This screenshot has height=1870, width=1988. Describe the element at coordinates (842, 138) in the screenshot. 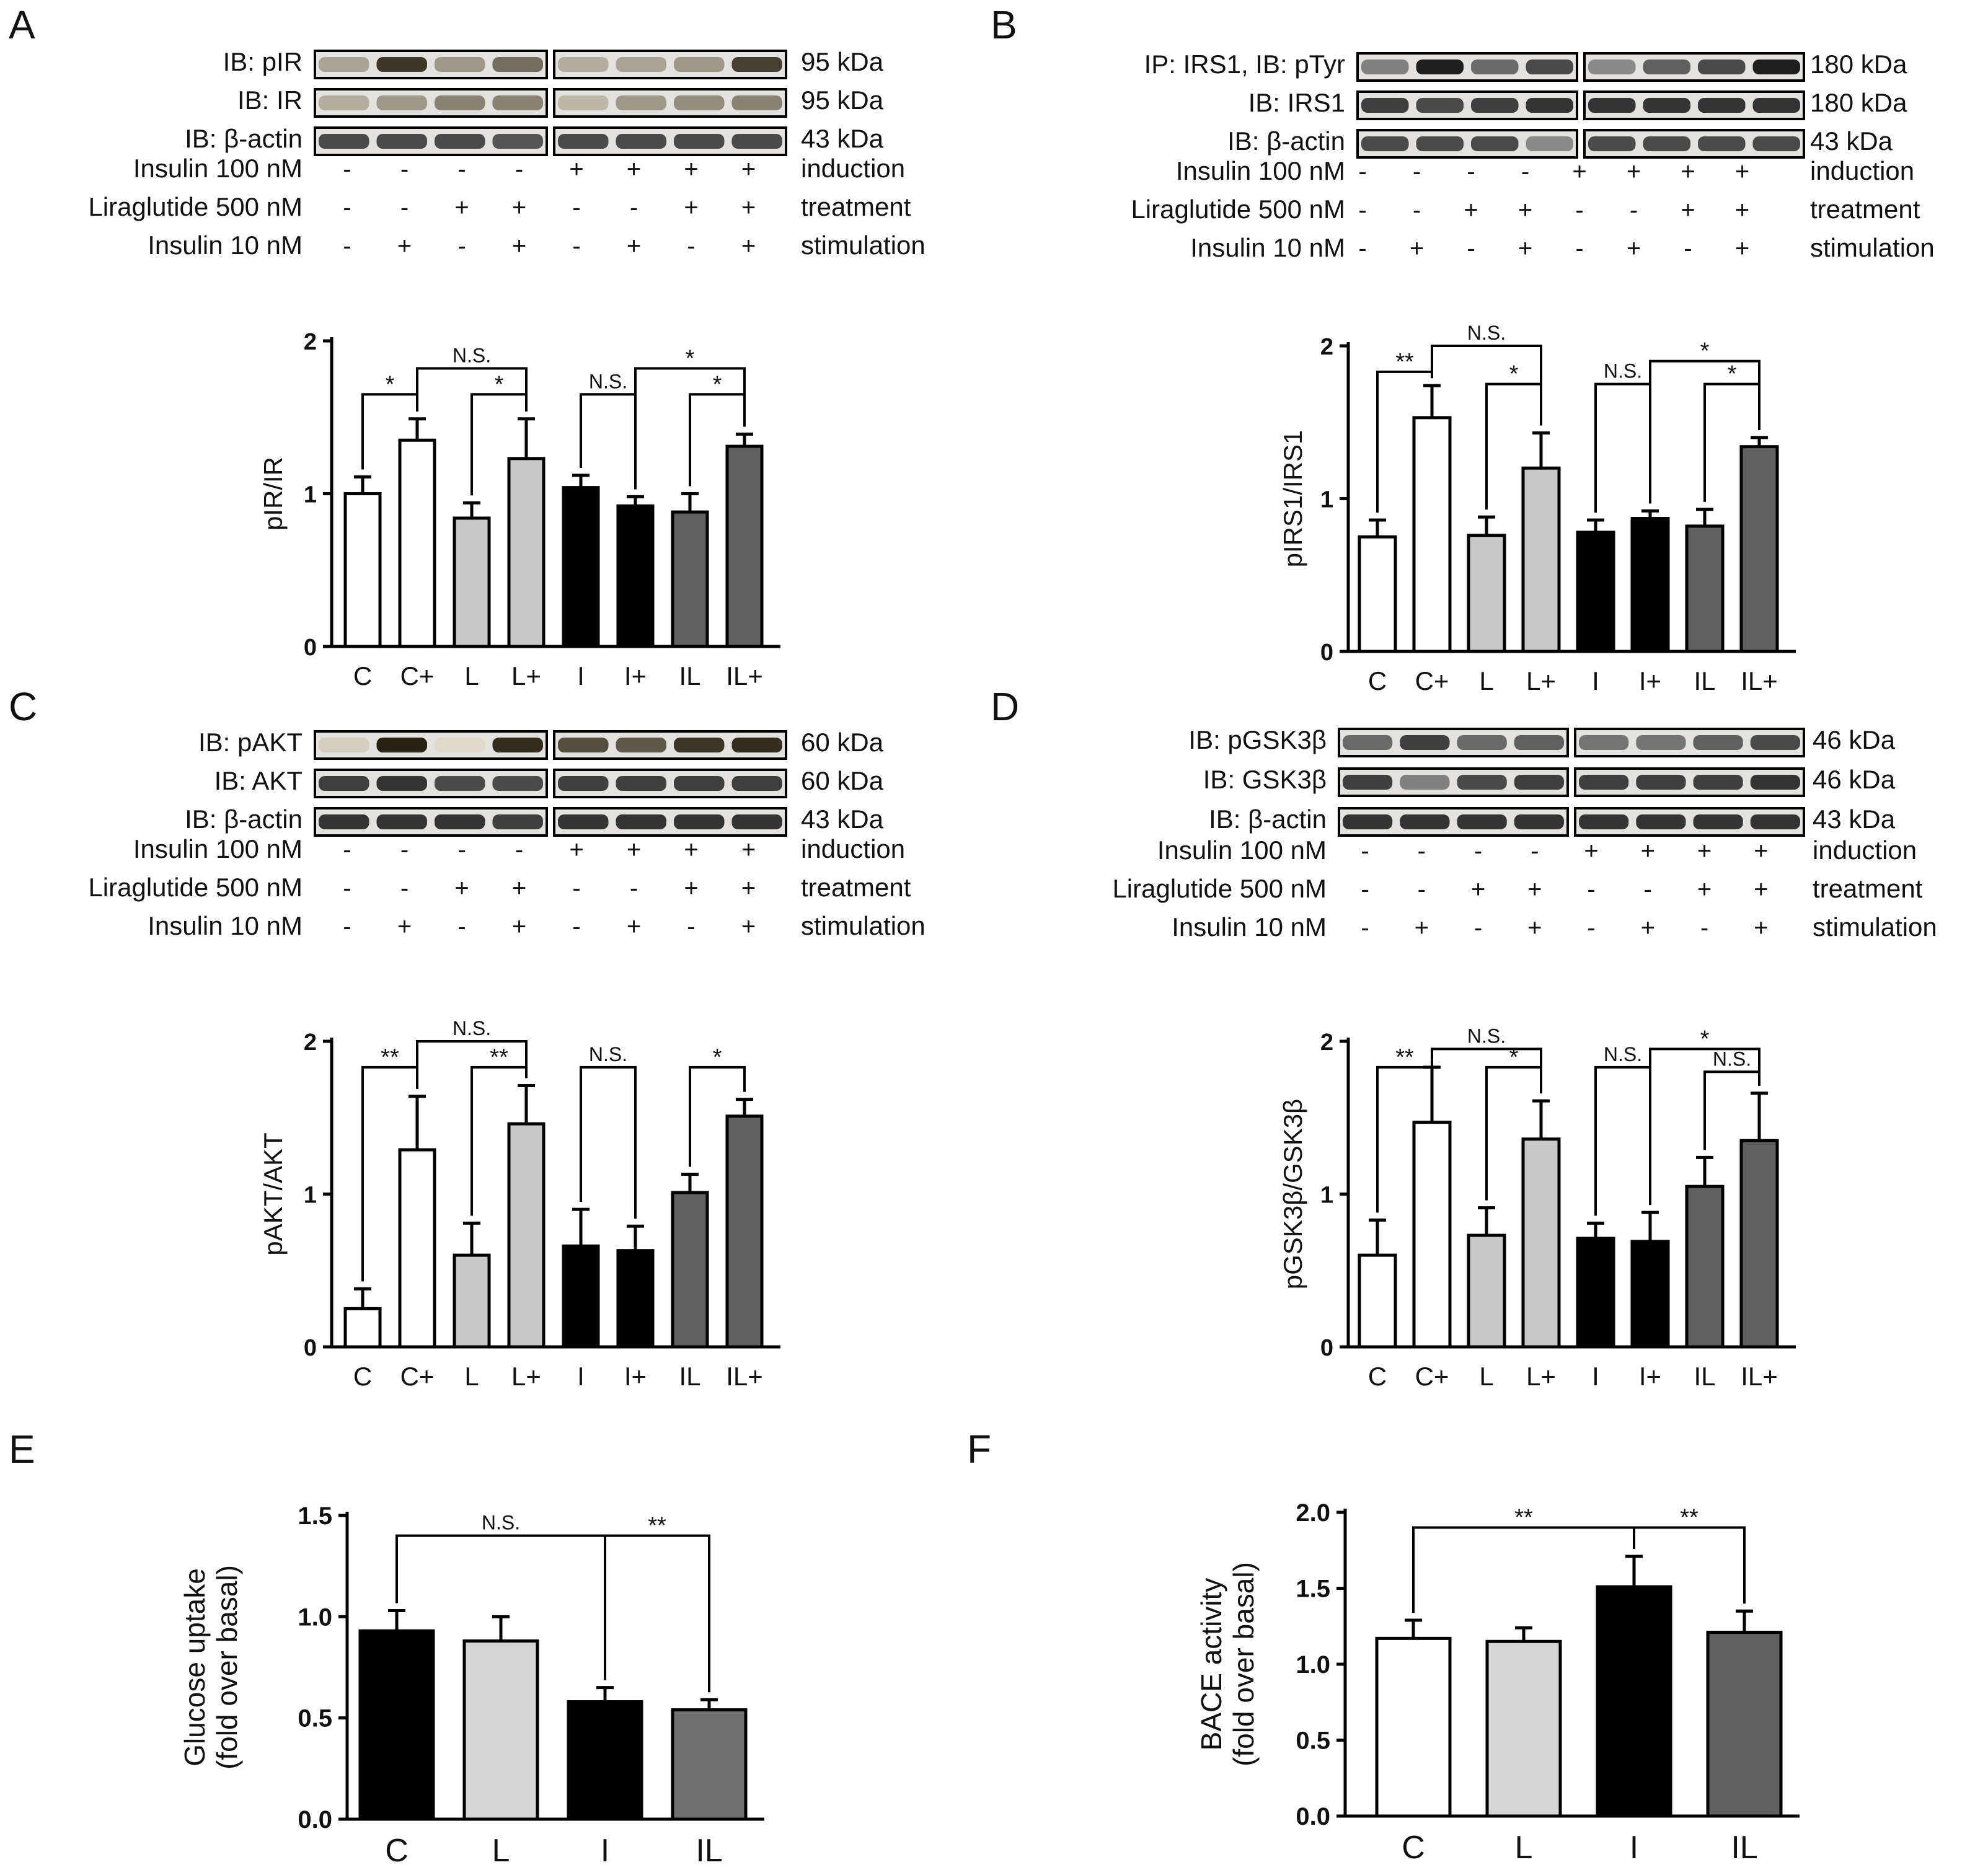

I see `blot-size: 43 kDa` at that location.